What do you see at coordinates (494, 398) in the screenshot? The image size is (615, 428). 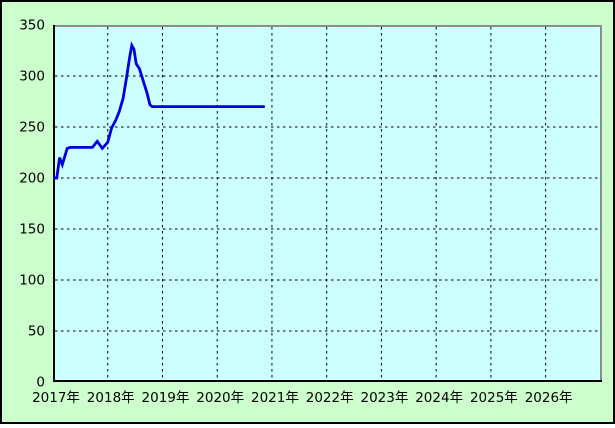 I see `x-axis-tick-label: 2025年` at bounding box center [494, 398].